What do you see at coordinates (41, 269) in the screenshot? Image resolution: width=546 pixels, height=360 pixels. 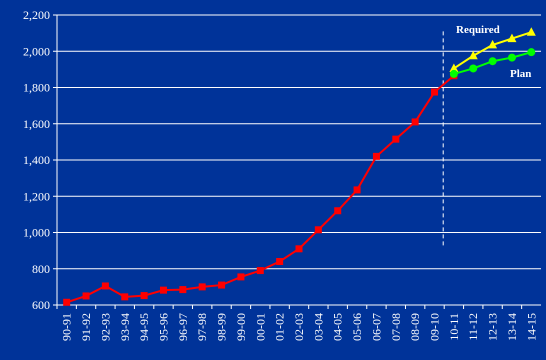 I see `y-tick-label: 800` at bounding box center [41, 269].